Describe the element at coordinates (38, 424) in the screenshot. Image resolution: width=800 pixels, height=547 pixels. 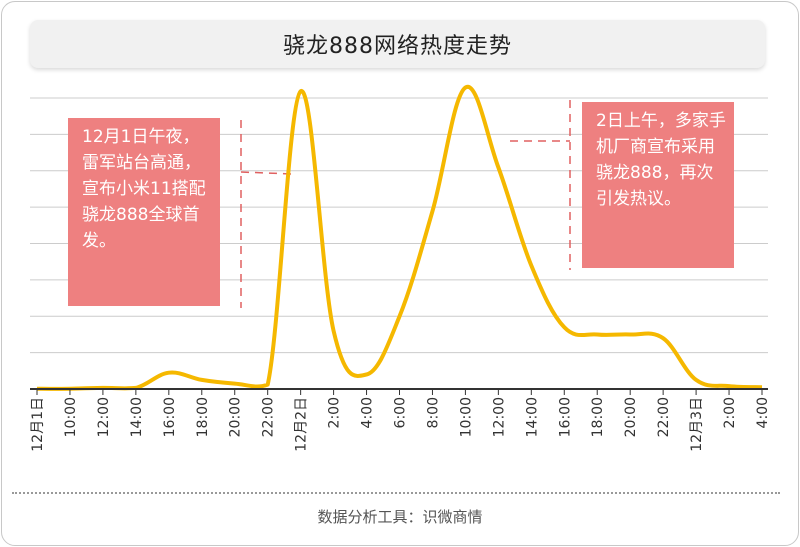
I see `x-tick-label: 12月1日` at that location.